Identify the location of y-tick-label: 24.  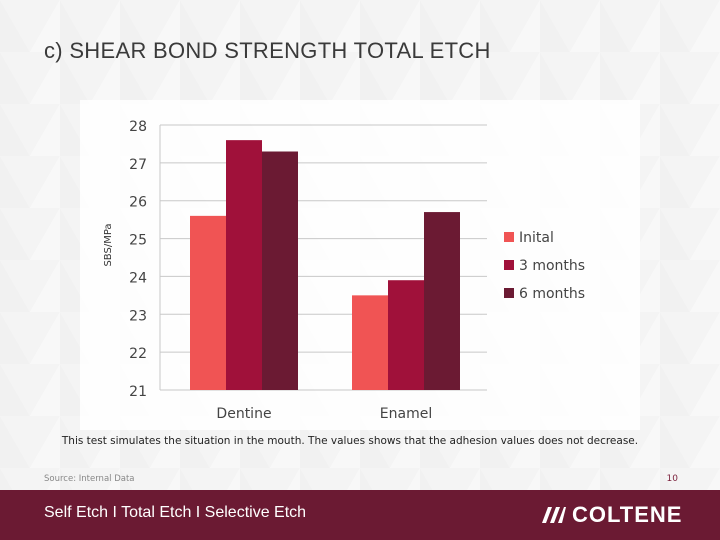
(138, 278).